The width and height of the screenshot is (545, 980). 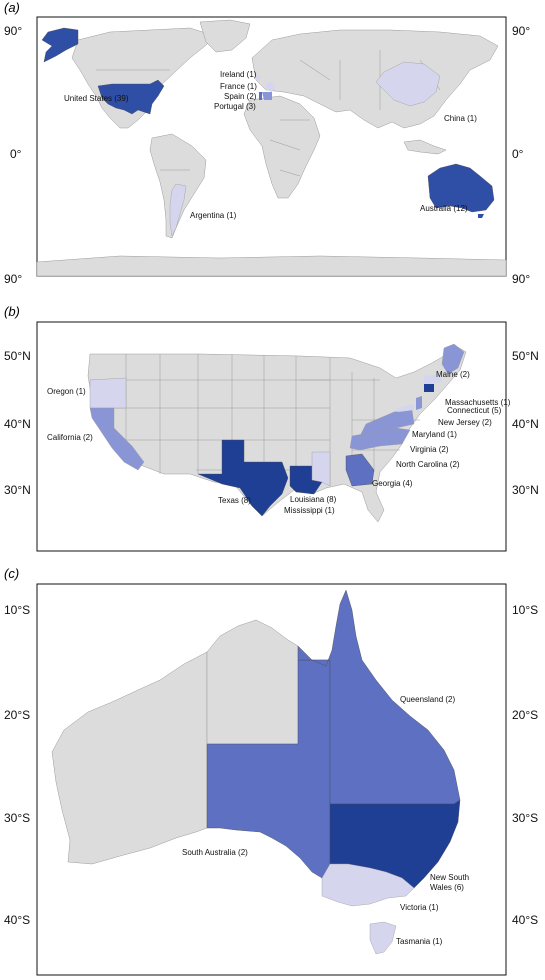 I want to click on region-north-carolina, so click(x=380, y=439).